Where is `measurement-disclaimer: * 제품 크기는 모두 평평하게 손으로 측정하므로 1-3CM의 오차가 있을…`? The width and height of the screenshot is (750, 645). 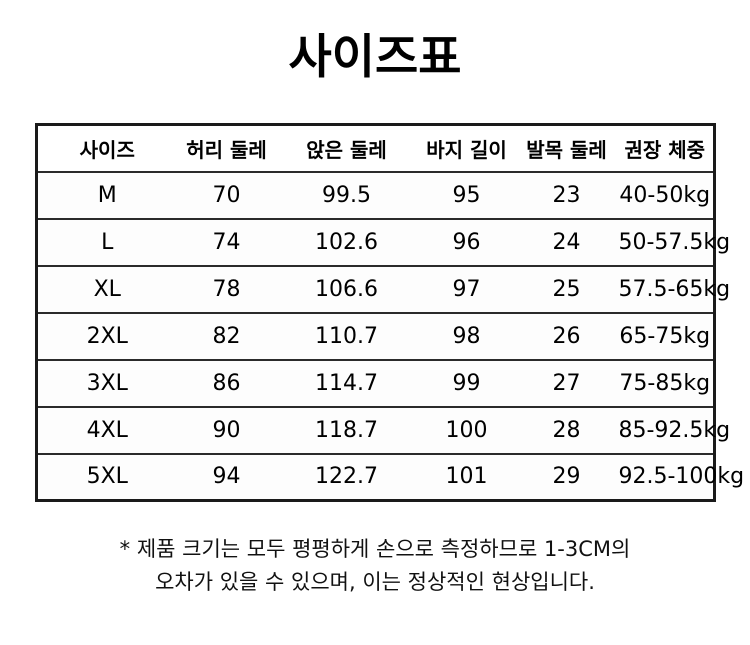 measurement-disclaimer: * 제품 크기는 모두 평평하게 손으로 측정하므로 1-3CM의 오차가 있을… is located at coordinates (375, 566).